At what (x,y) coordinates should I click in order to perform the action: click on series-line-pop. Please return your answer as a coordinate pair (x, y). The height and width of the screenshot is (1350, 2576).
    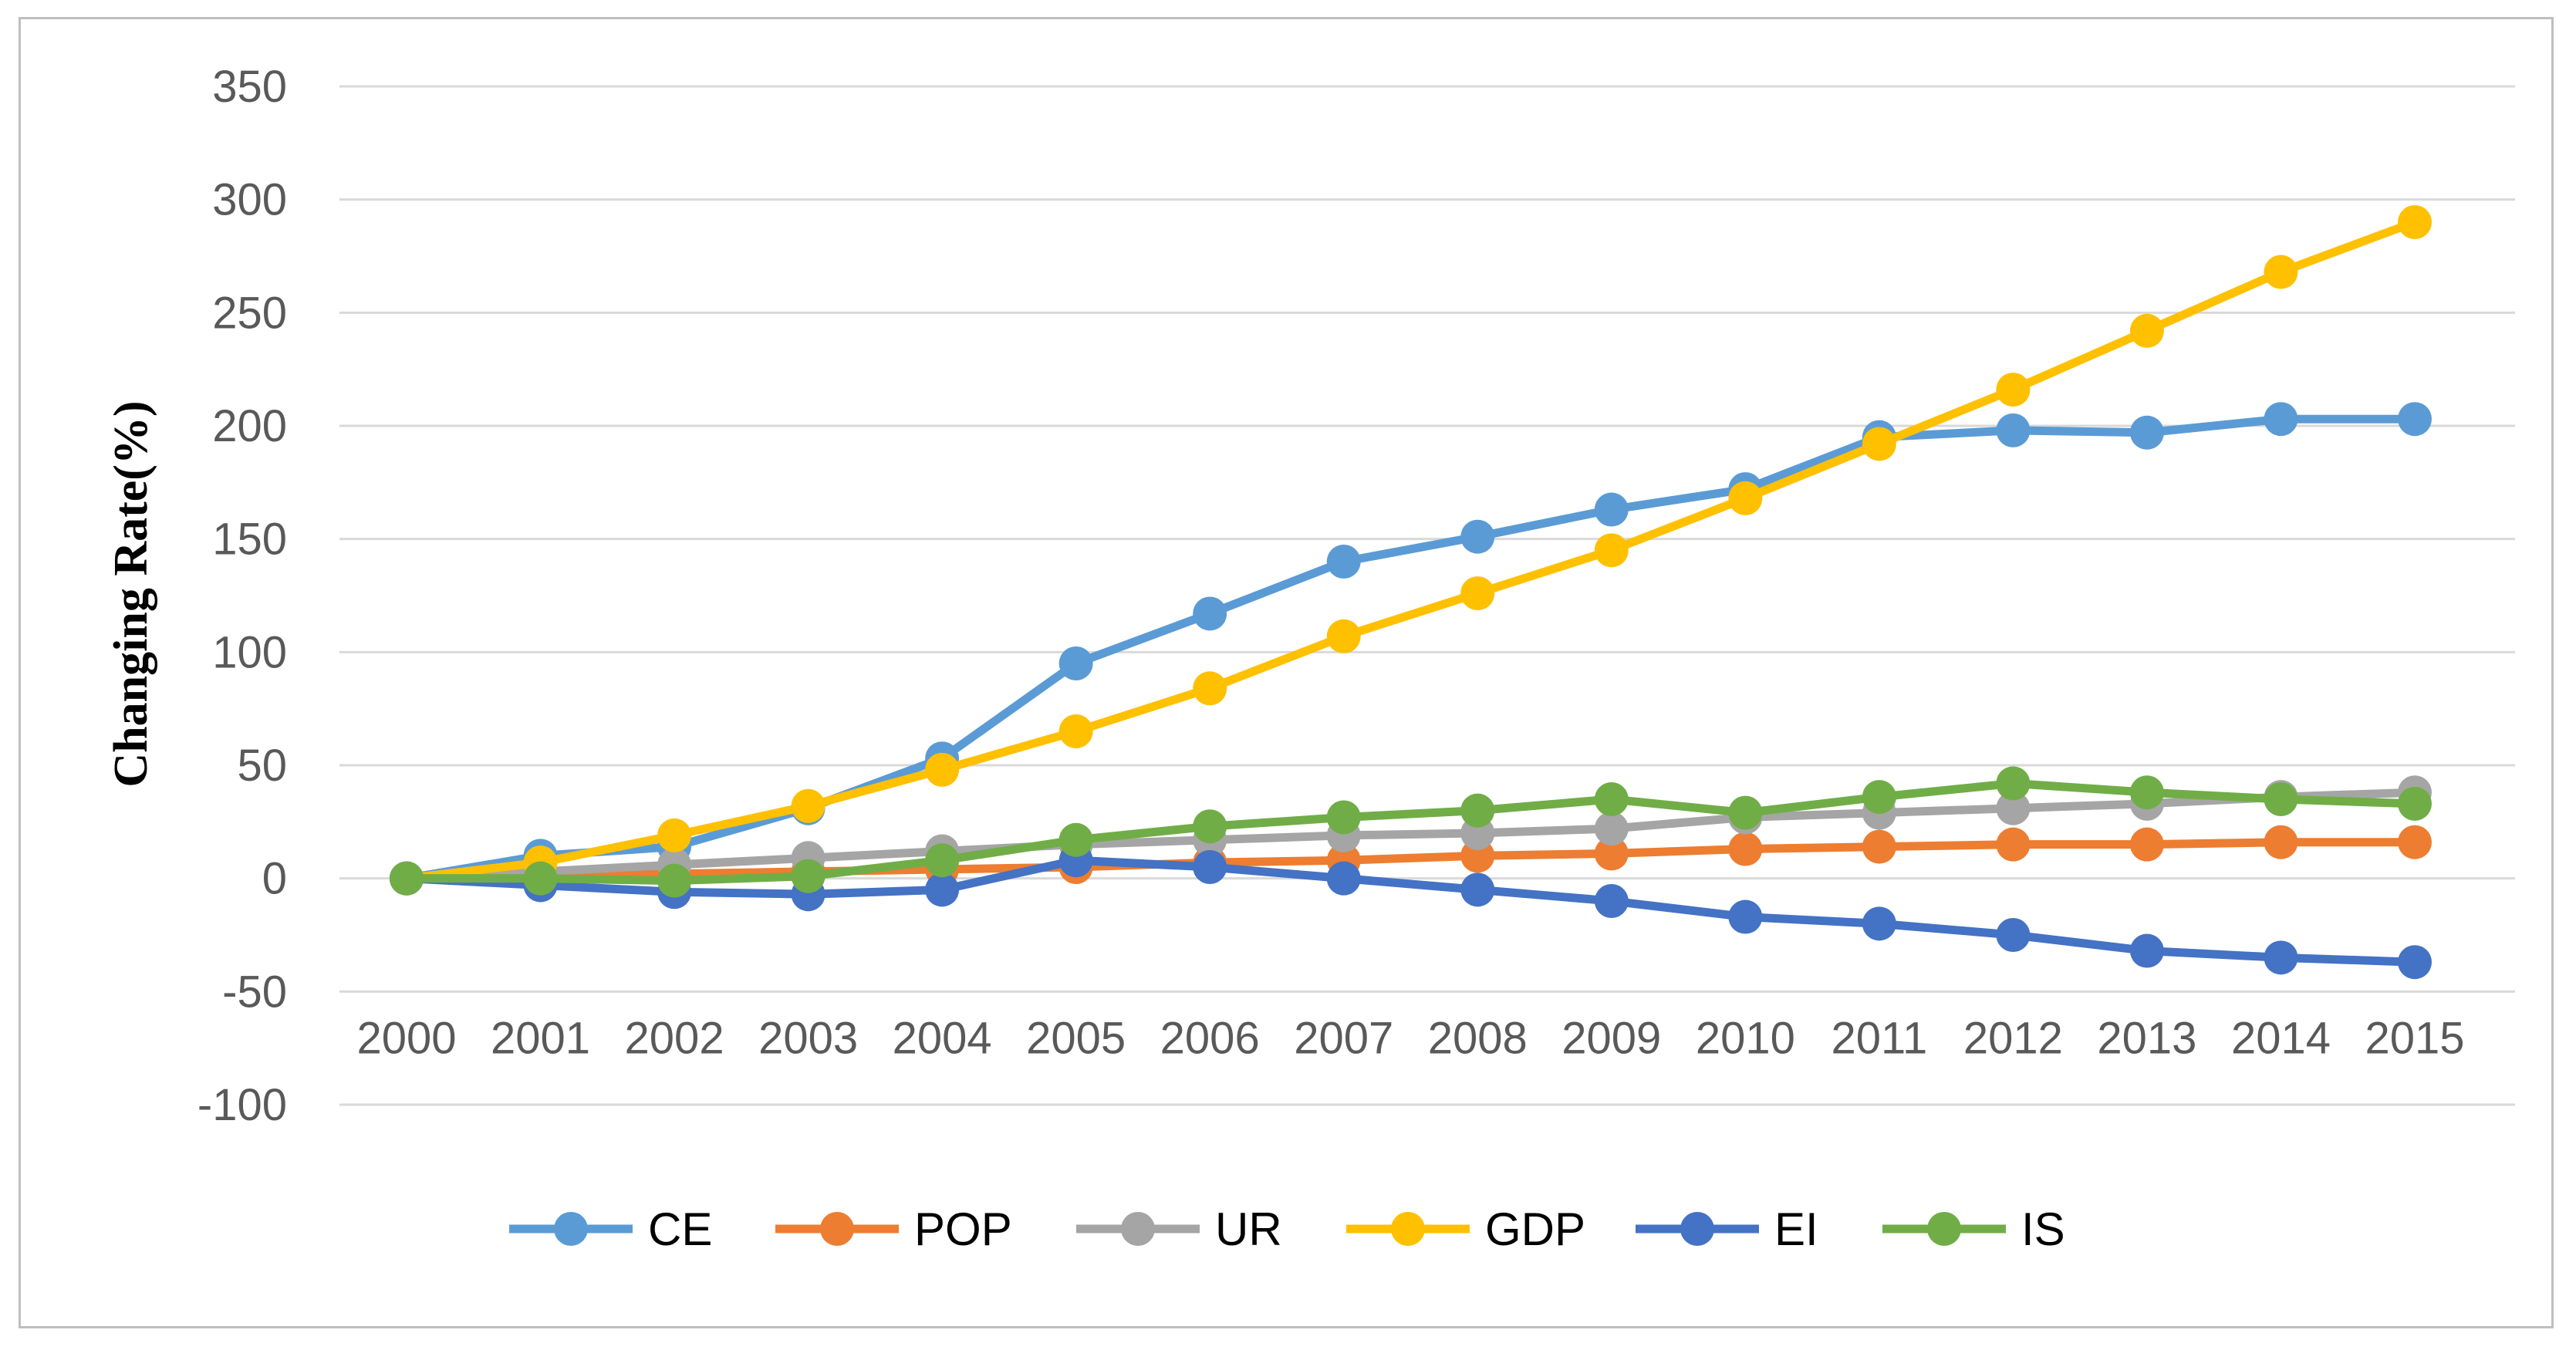
    Looking at the image, I should click on (1411, 861).